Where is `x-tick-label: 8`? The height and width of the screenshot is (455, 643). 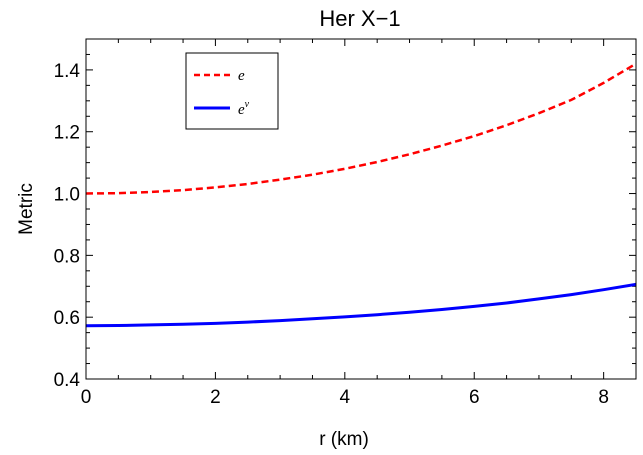
x-tick-label: 8 is located at coordinates (603, 397).